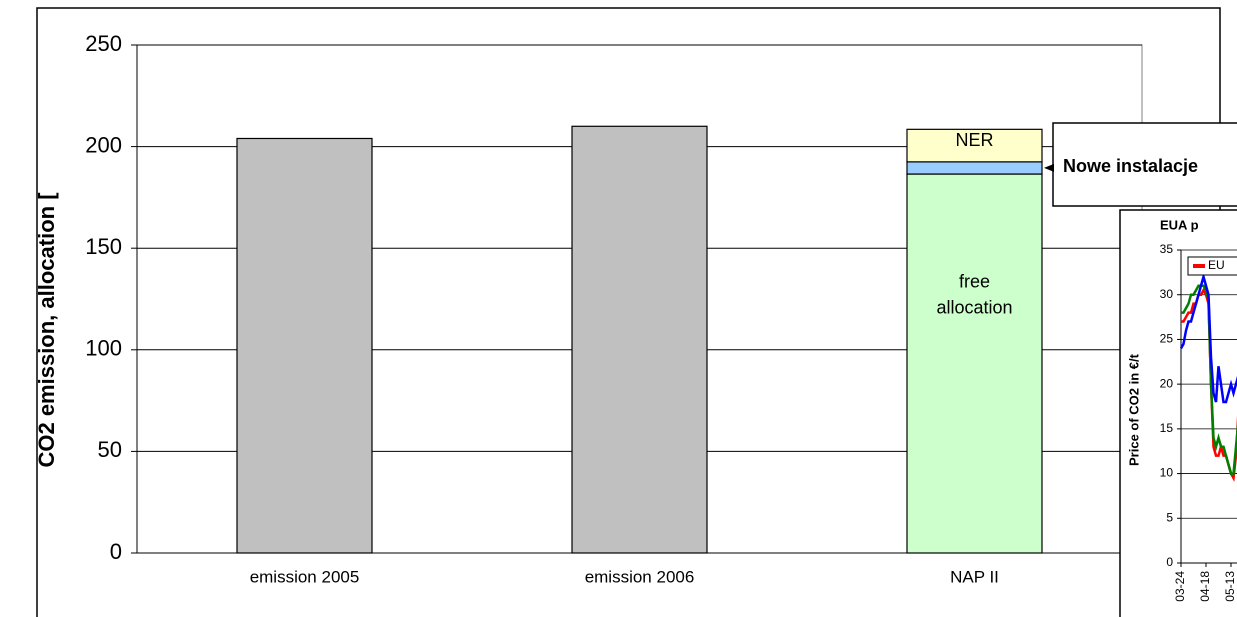  I want to click on inset-frame, so click(1178, 413).